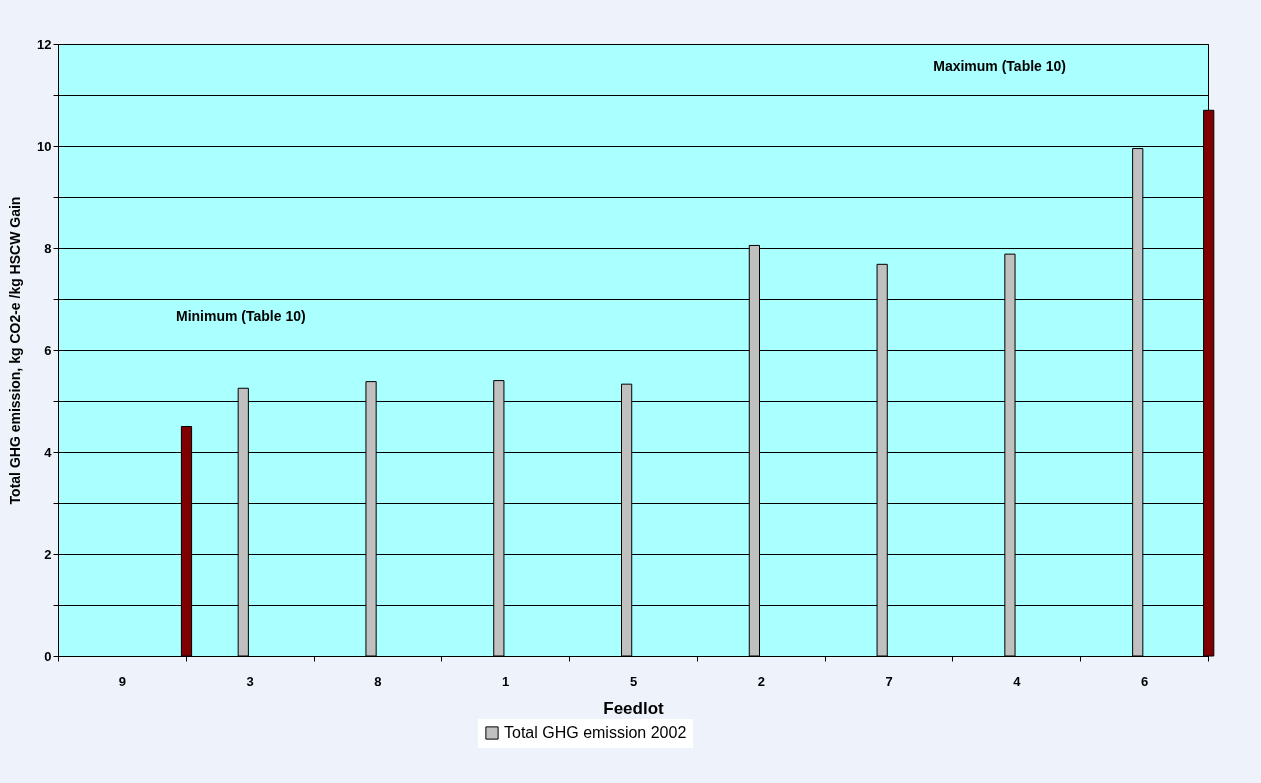 The width and height of the screenshot is (1261, 783). What do you see at coordinates (250, 681) in the screenshot?
I see `x-tick-label: 3` at bounding box center [250, 681].